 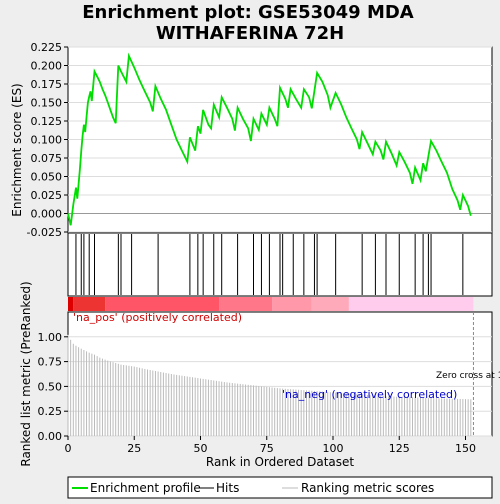 What do you see at coordinates (17, 149) in the screenshot?
I see `es-y-axis-label: Enrichment score (ES)` at bounding box center [17, 149].